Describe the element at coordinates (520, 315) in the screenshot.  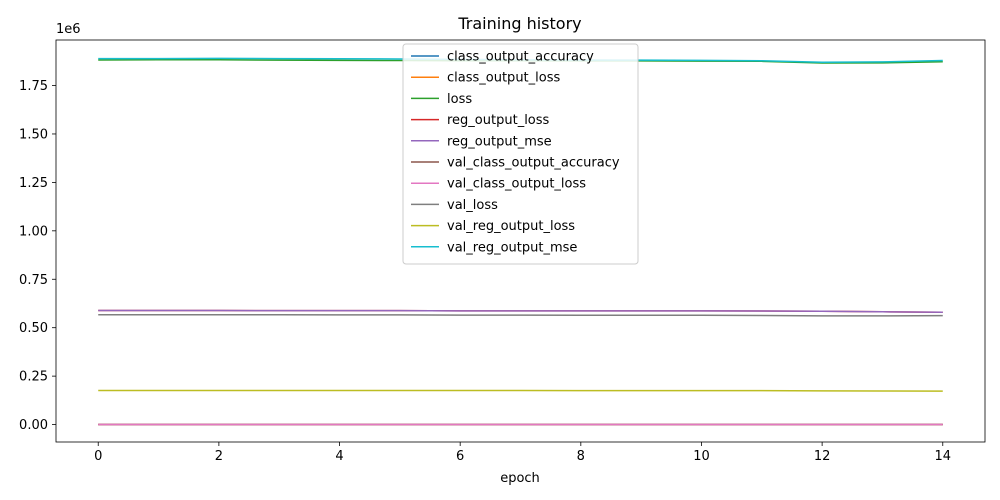
I see `series-line-val-loss` at that location.